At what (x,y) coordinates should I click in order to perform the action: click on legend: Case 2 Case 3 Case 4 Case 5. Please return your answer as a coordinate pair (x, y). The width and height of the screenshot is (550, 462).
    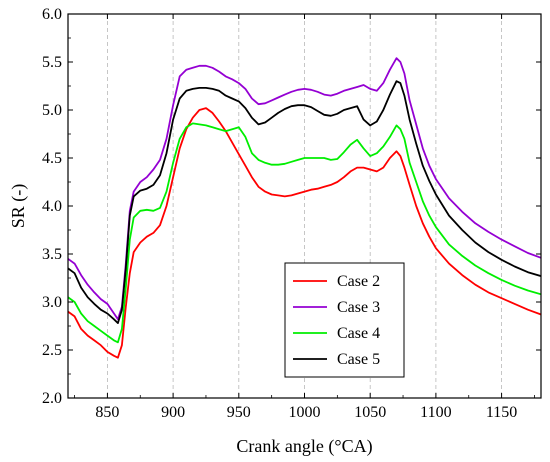
    Looking at the image, I should click on (344, 320).